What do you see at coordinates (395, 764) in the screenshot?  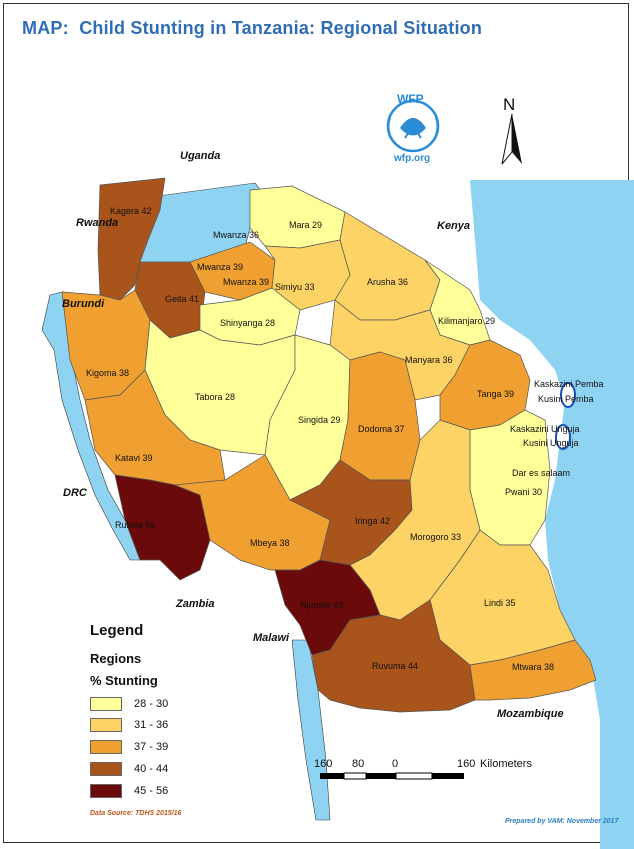 I see `scale-label-0: 0` at bounding box center [395, 764].